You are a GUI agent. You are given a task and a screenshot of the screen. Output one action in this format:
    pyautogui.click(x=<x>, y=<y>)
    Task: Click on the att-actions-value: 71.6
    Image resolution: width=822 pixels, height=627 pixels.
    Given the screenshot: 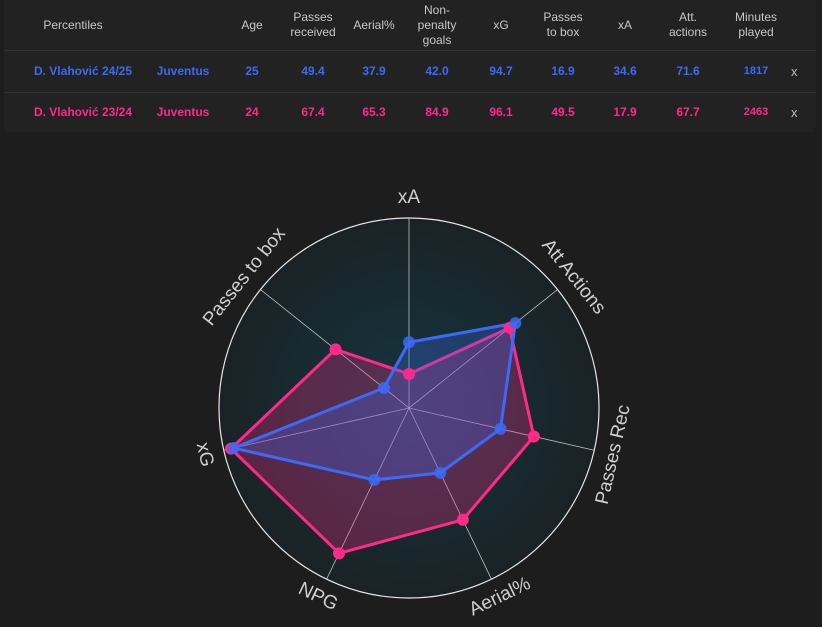 What is the action you would take?
    pyautogui.click(x=688, y=71)
    